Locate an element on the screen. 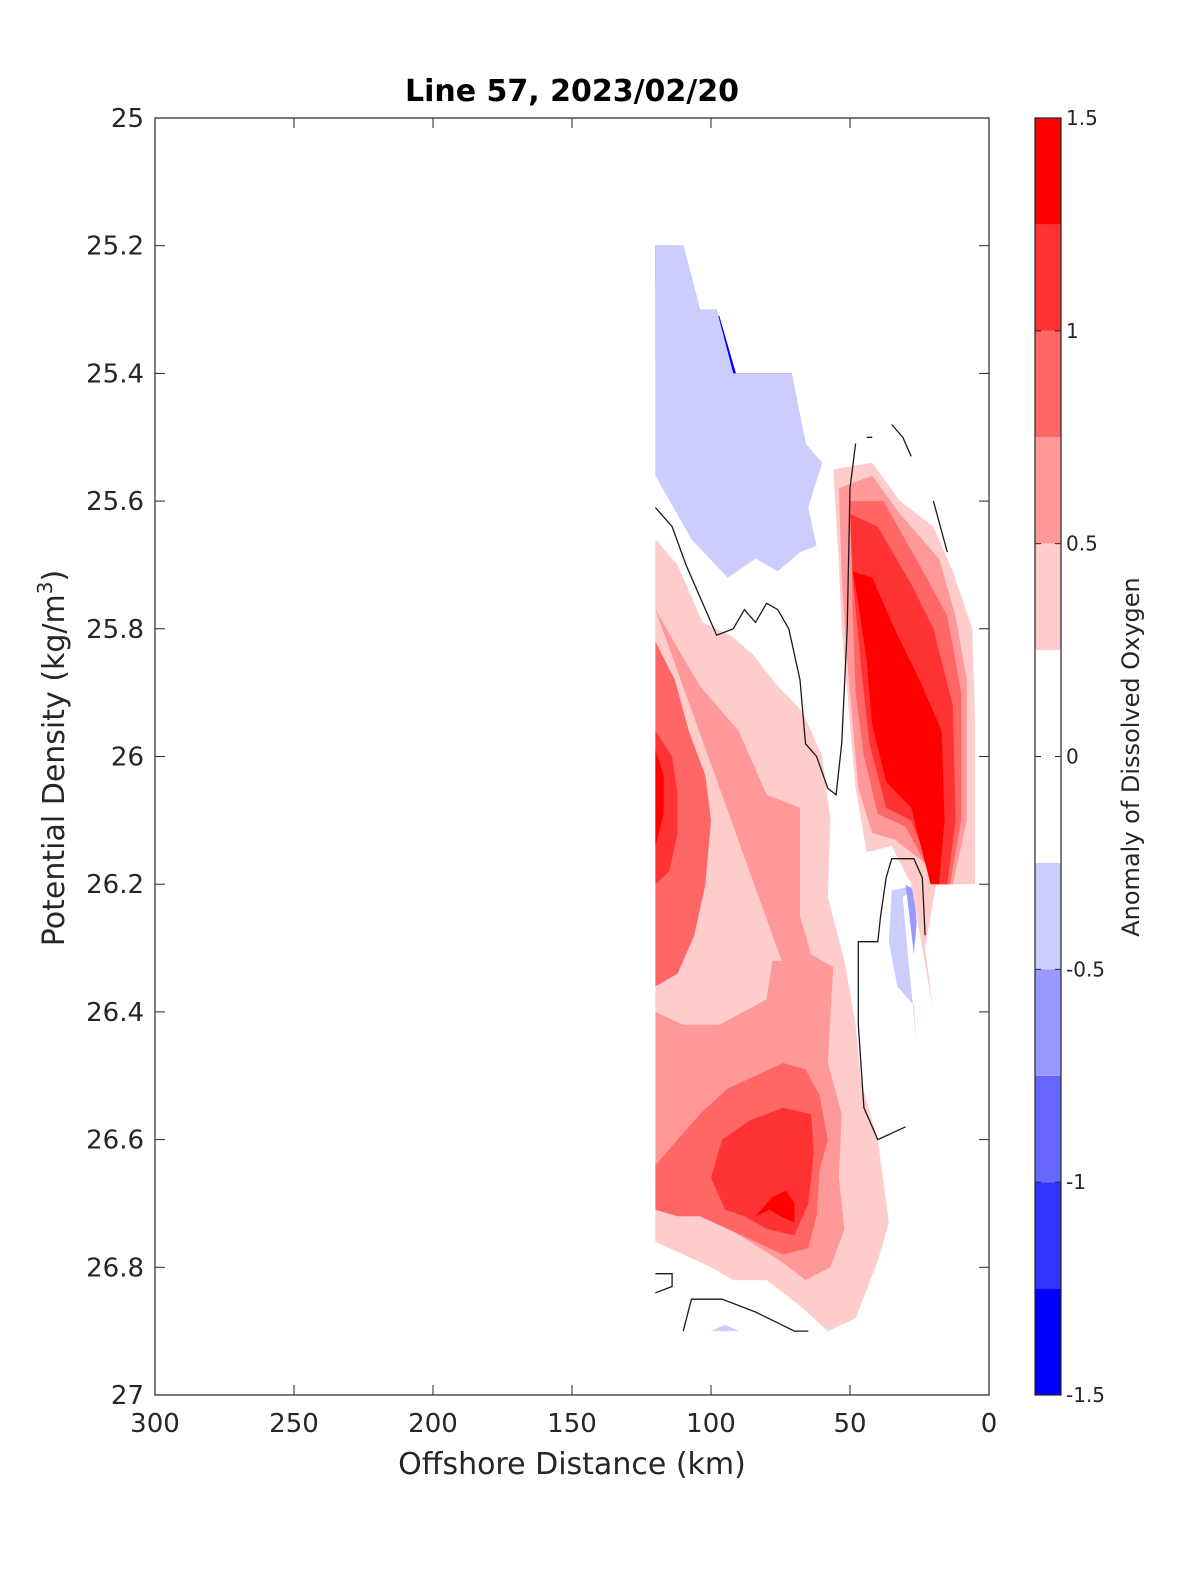 This screenshot has width=1200, height=1575. zero-contour-lines is located at coordinates (801, 878).